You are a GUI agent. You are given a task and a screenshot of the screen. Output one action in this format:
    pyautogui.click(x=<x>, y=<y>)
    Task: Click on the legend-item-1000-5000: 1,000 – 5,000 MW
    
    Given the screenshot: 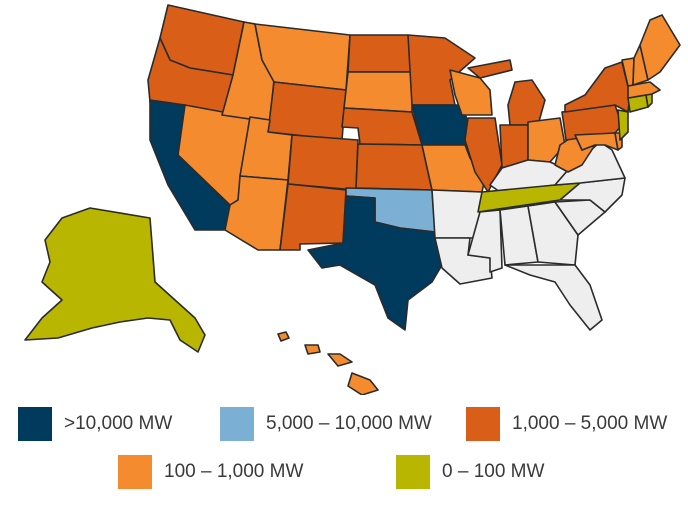 What is the action you would take?
    pyautogui.click(x=566, y=424)
    